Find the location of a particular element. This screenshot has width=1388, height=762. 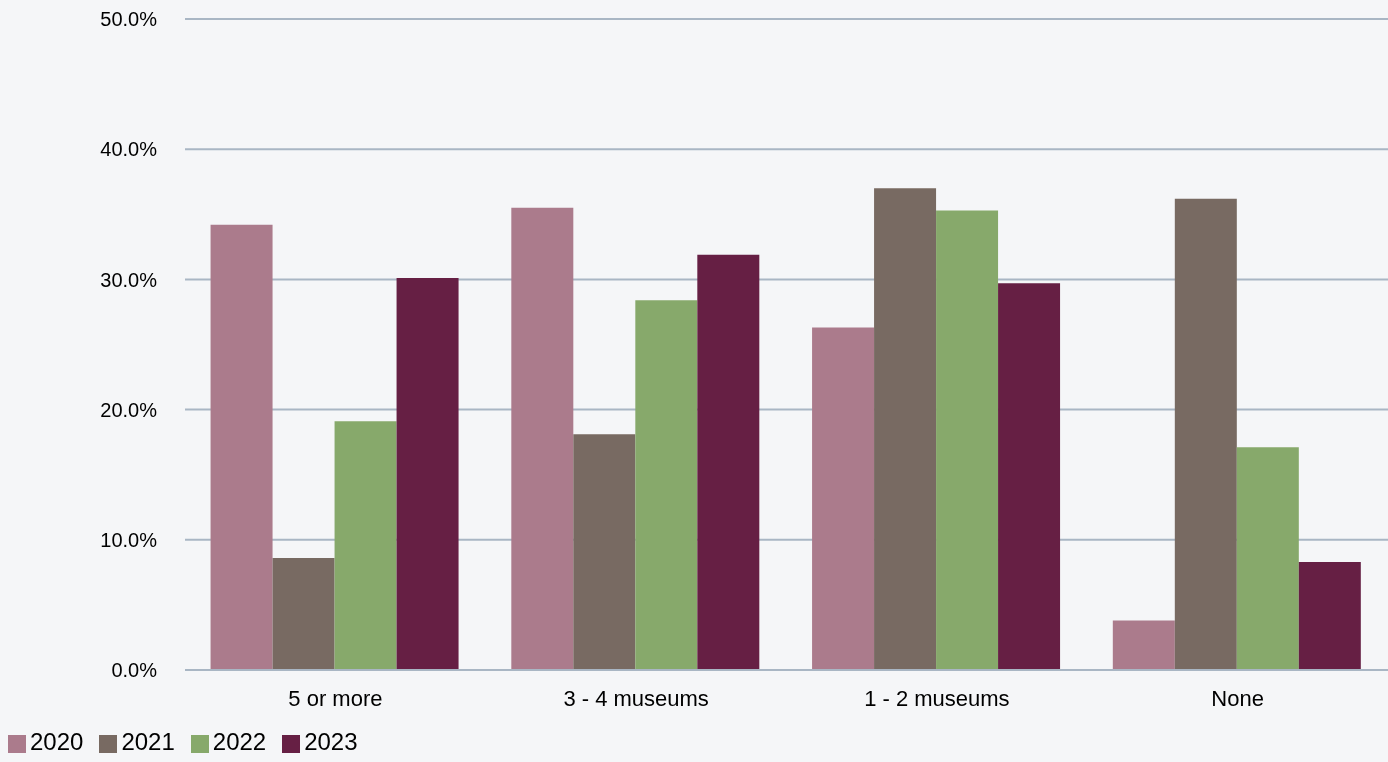

y-tick-label: 40.0% is located at coordinates (129, 149).